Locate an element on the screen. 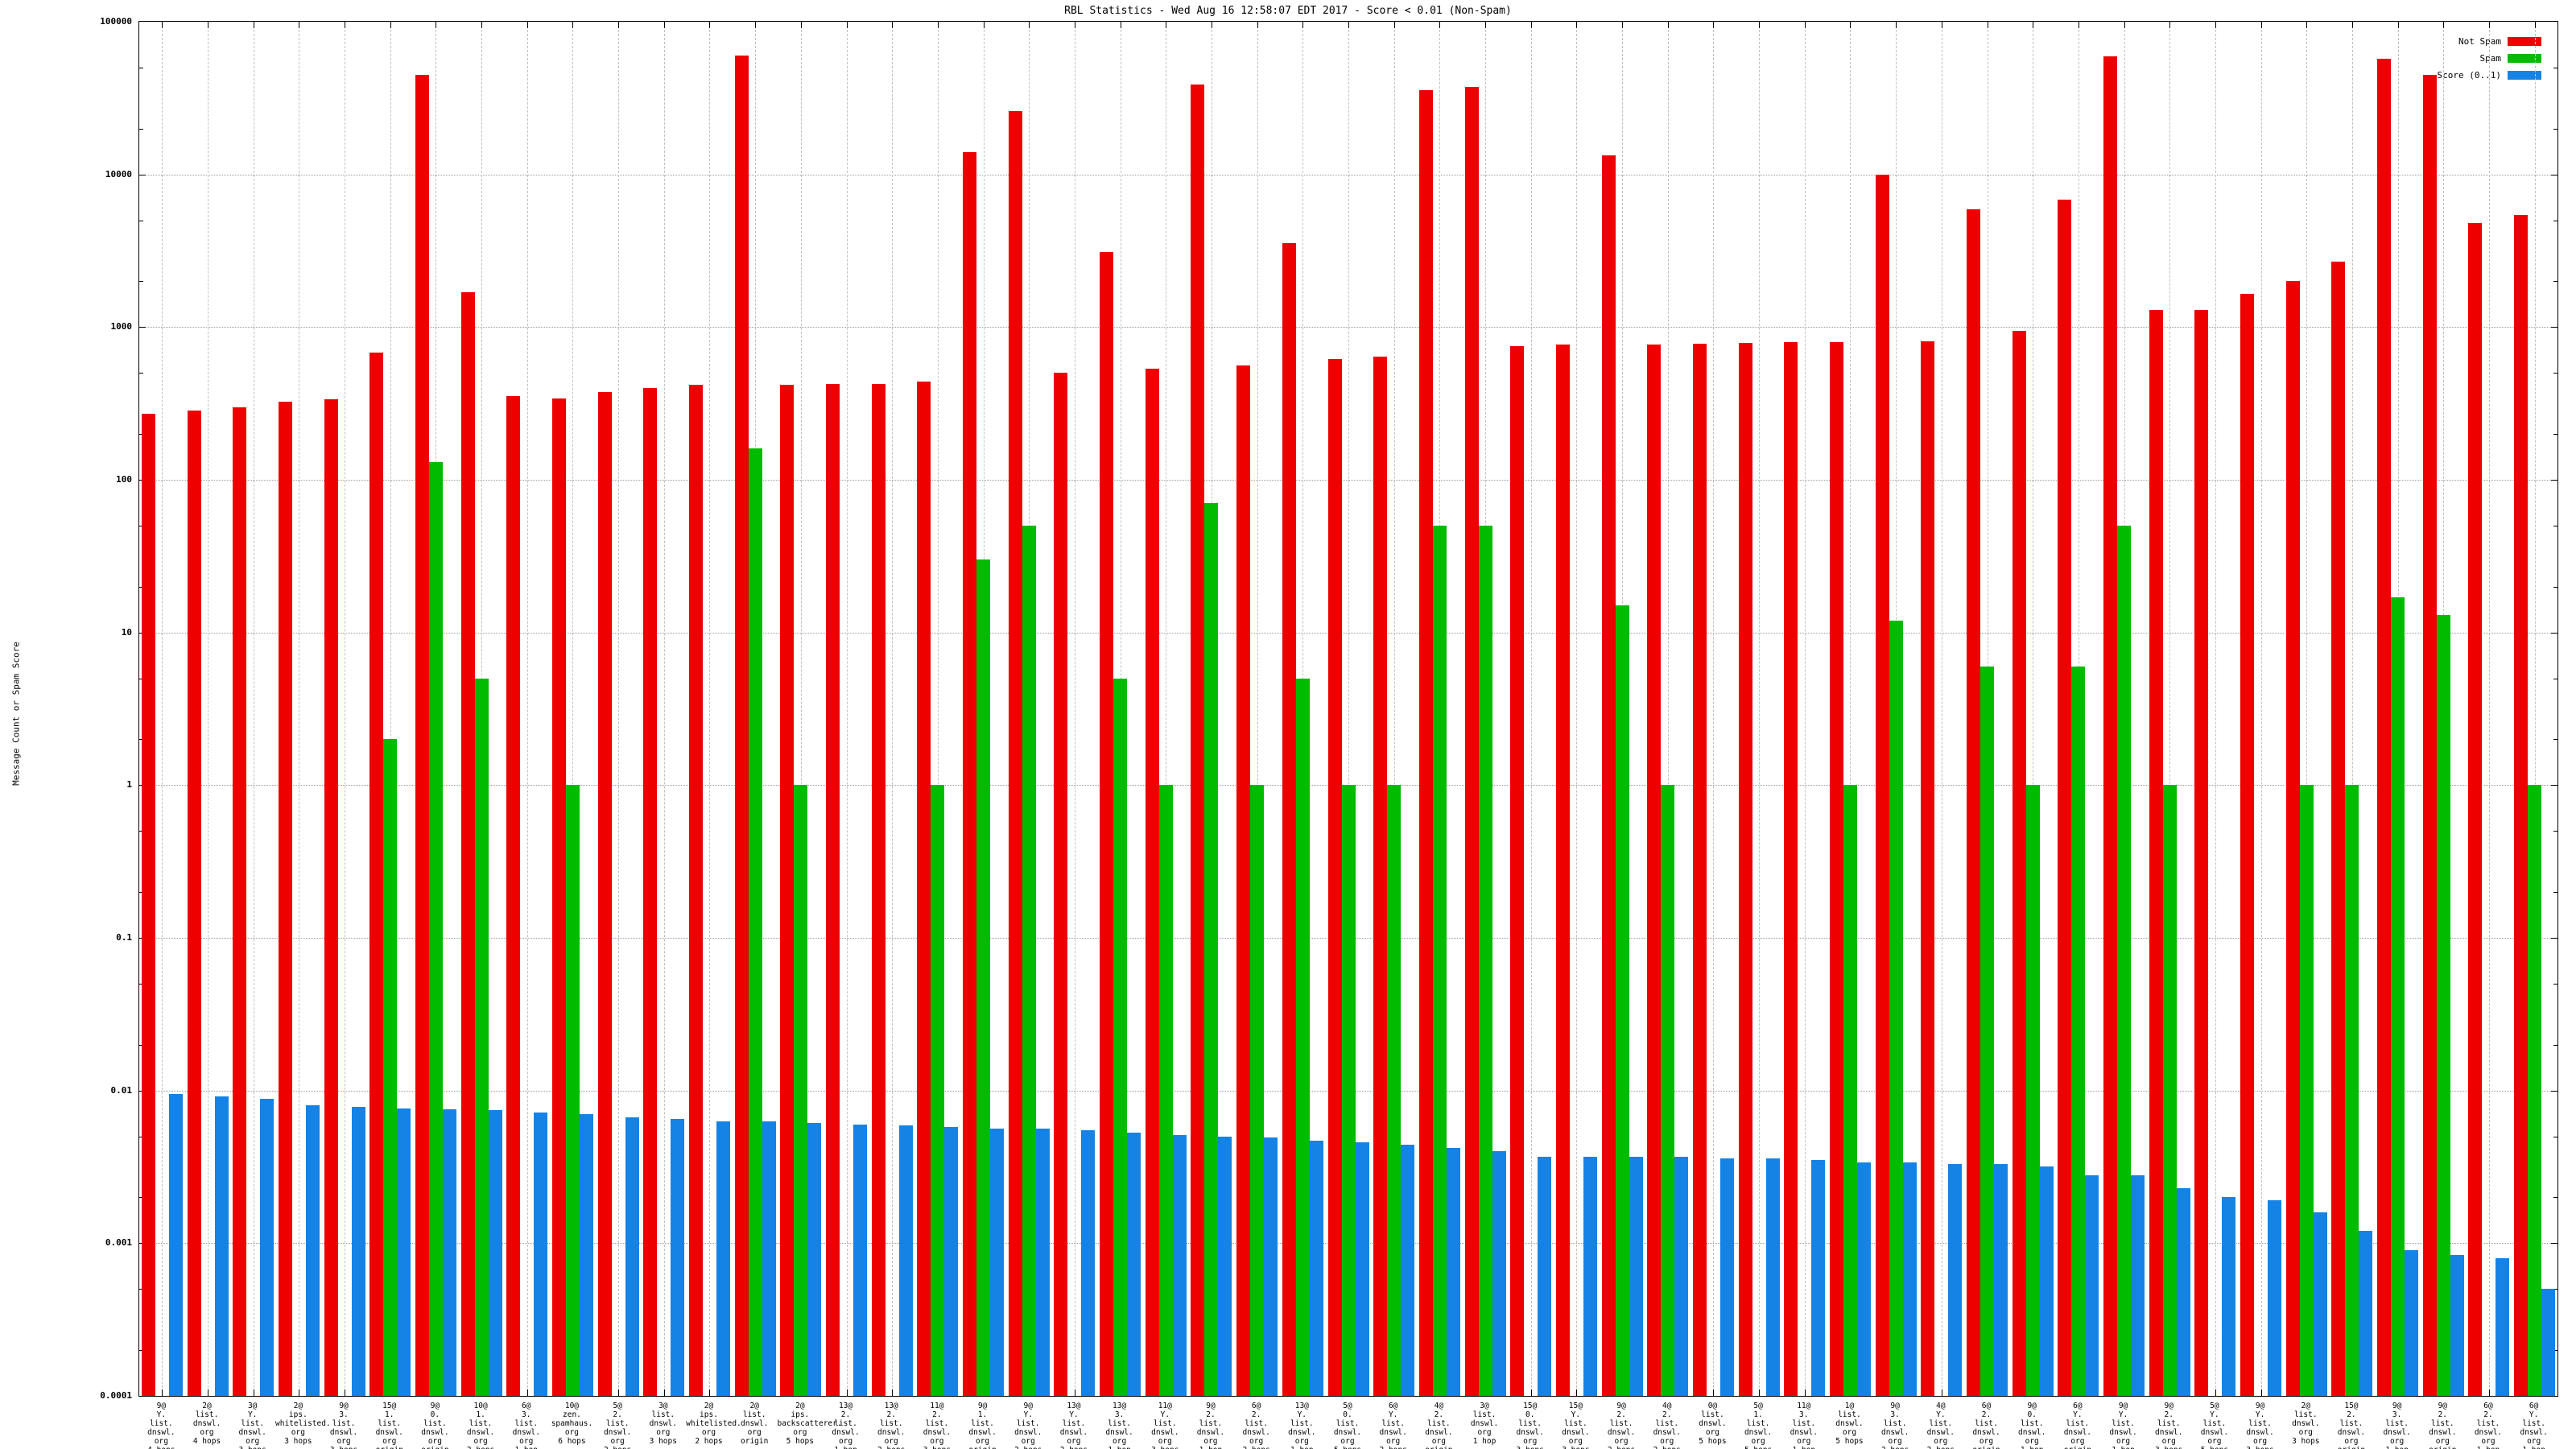 The image size is (2576, 1449). x-tick-label: 5@ 0. list. dnswl. org 5 hops is located at coordinates (1347, 1425).